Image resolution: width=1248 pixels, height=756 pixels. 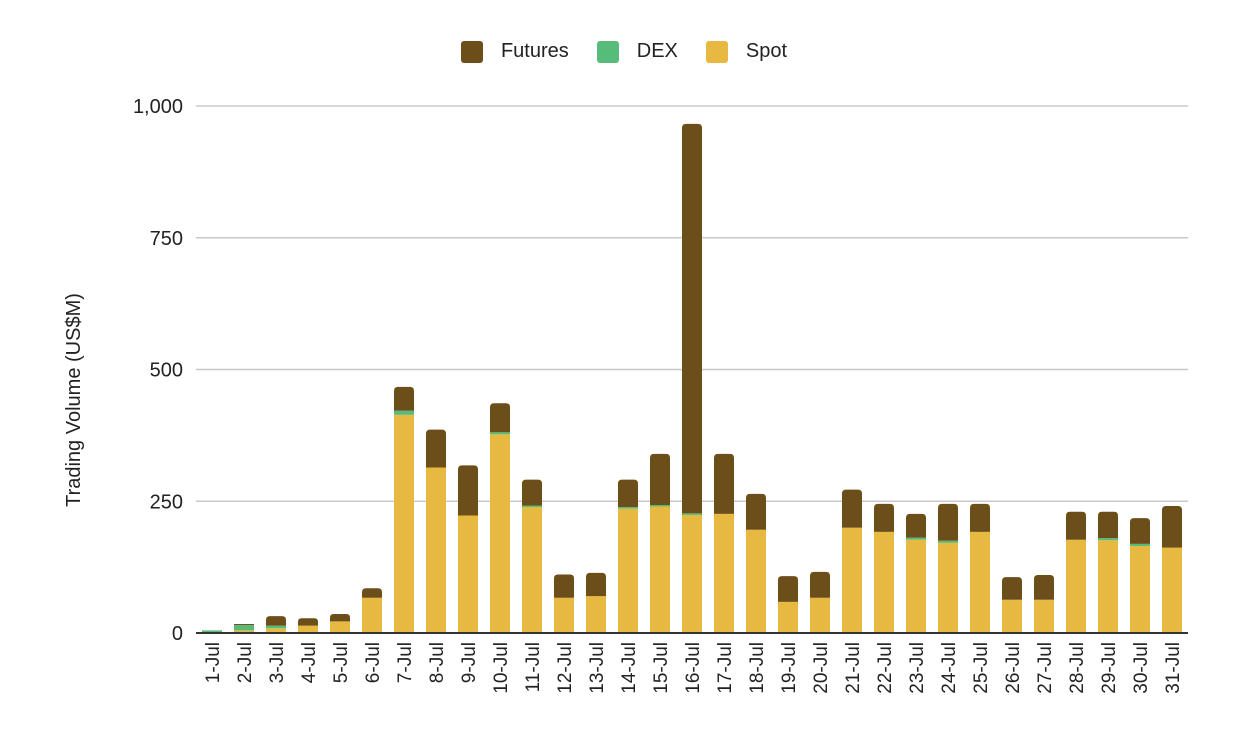 I want to click on legend-item-dex: DEX, so click(x=637, y=51).